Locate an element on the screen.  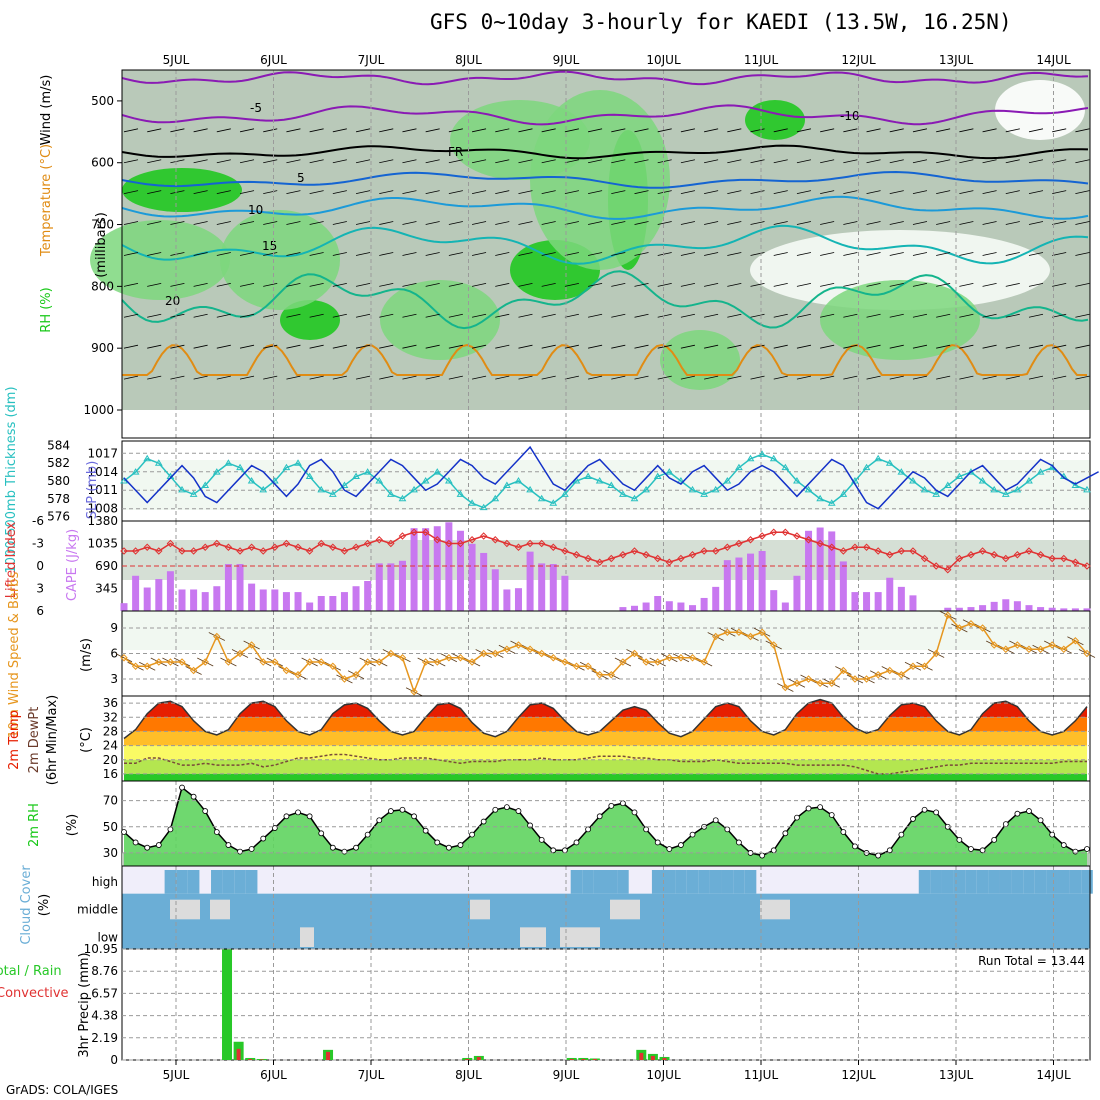
rh-moist-region is located at coordinates (900, 320).